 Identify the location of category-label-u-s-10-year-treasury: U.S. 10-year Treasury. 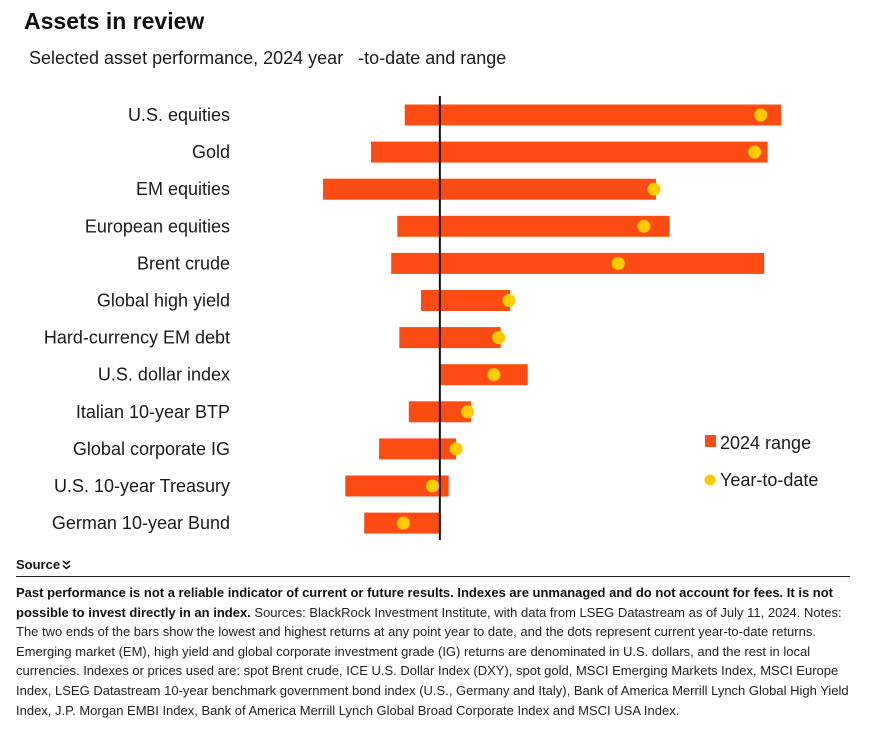
(142, 486).